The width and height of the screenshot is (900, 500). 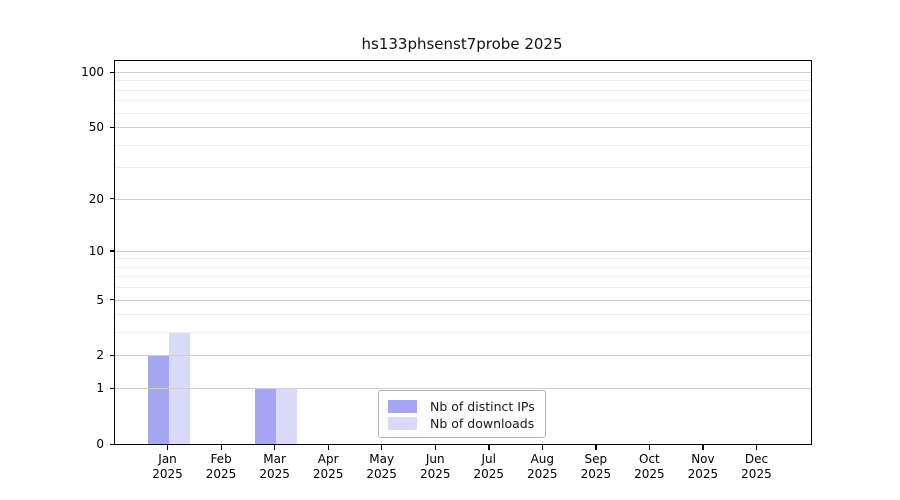 What do you see at coordinates (92, 72) in the screenshot?
I see `y-tick-label: 100` at bounding box center [92, 72].